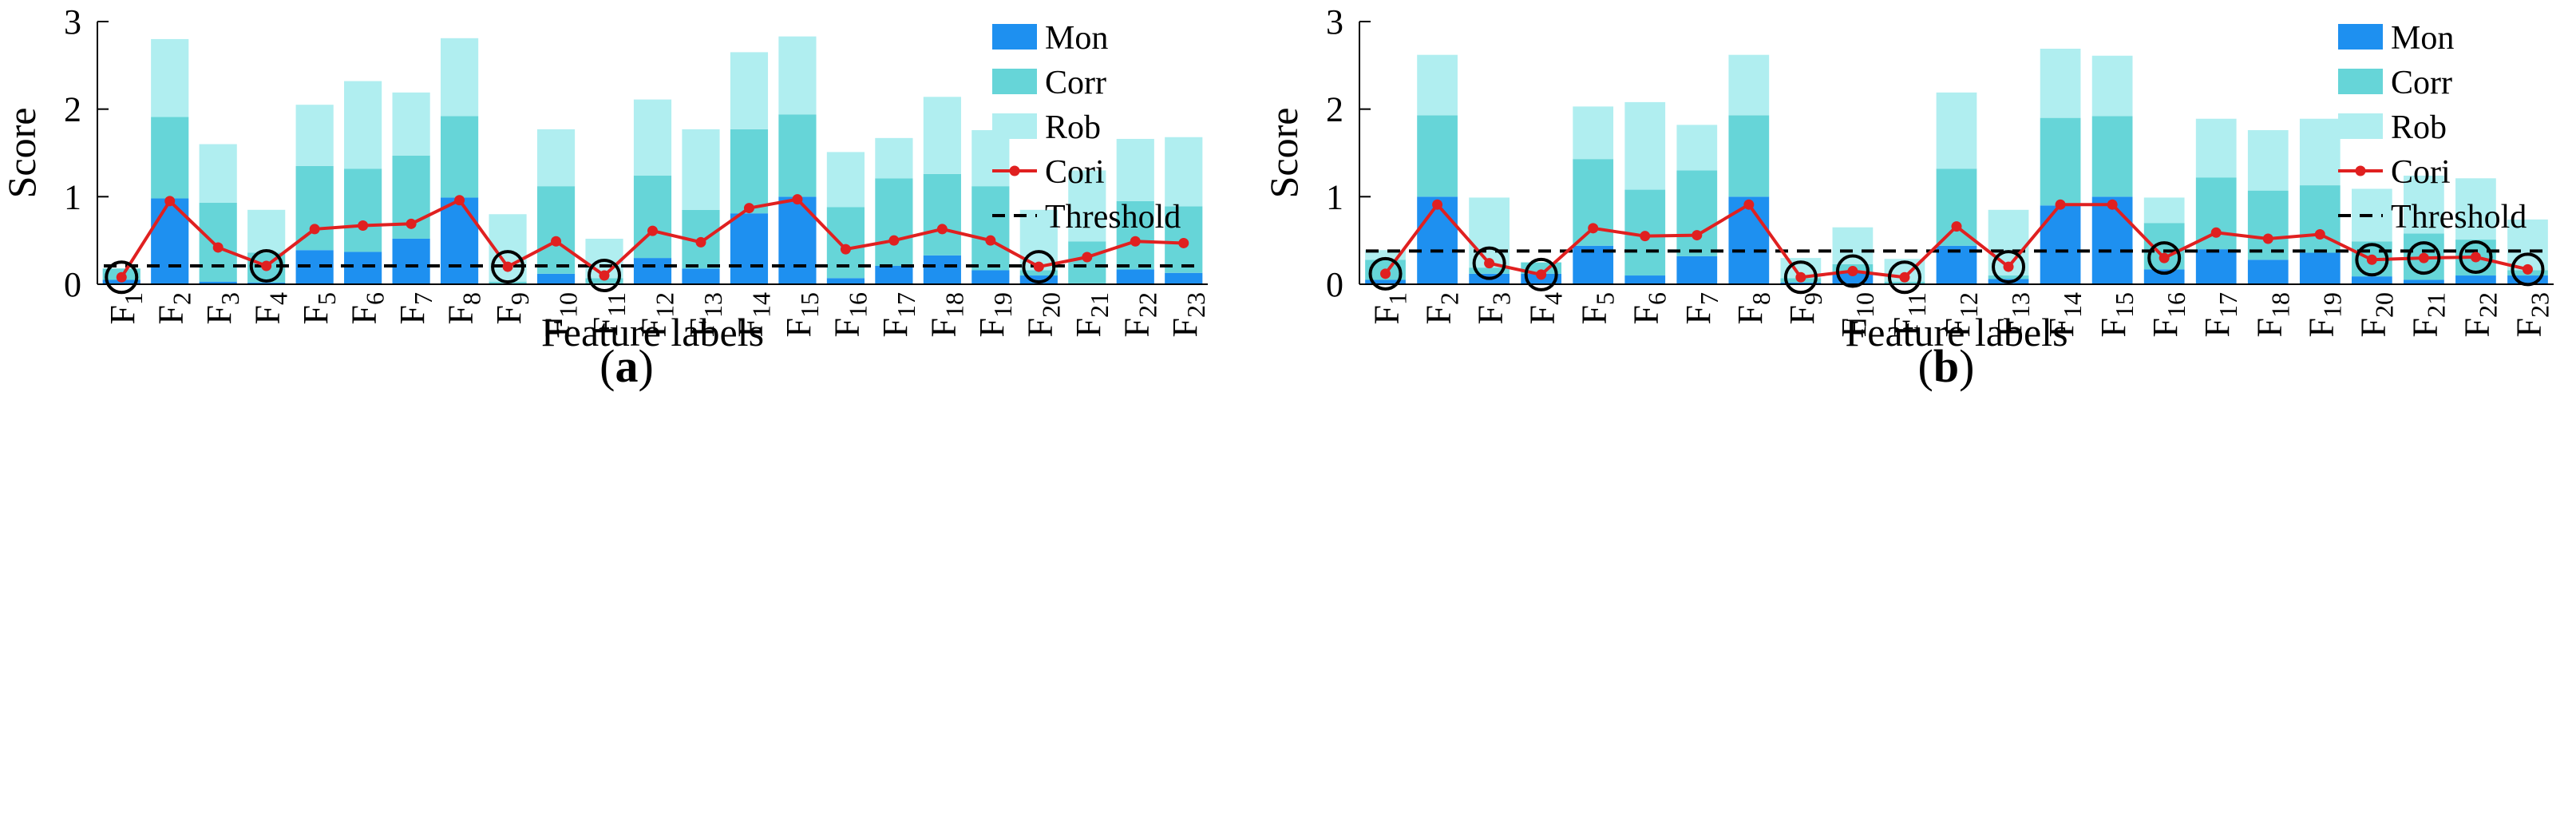 This screenshot has height=824, width=2576. I want to click on bar-corr-f2, so click(170, 158).